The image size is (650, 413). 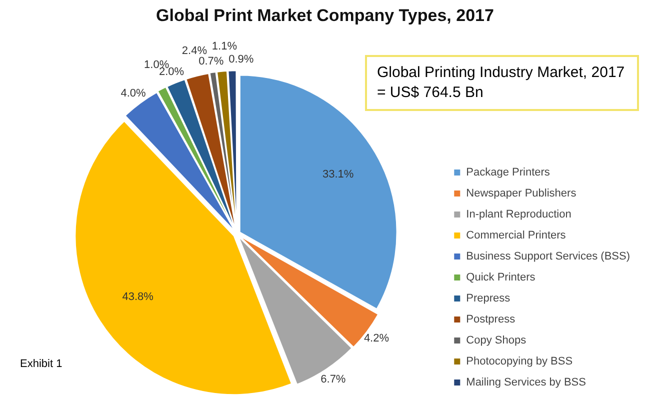 What do you see at coordinates (195, 50) in the screenshot?
I see `data-label: 2.4%` at bounding box center [195, 50].